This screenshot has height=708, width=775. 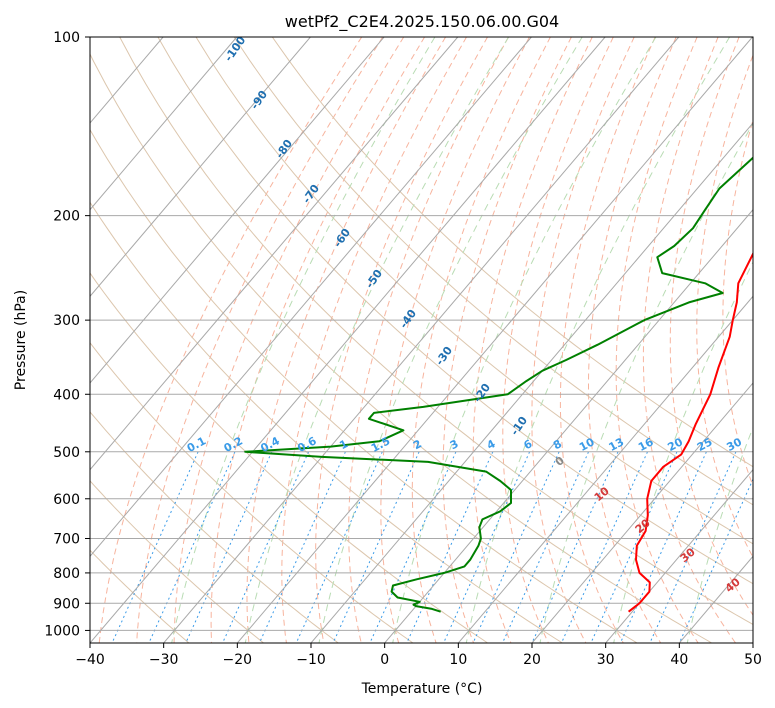 I want to click on x-tick-label: −20, so click(x=238, y=660).